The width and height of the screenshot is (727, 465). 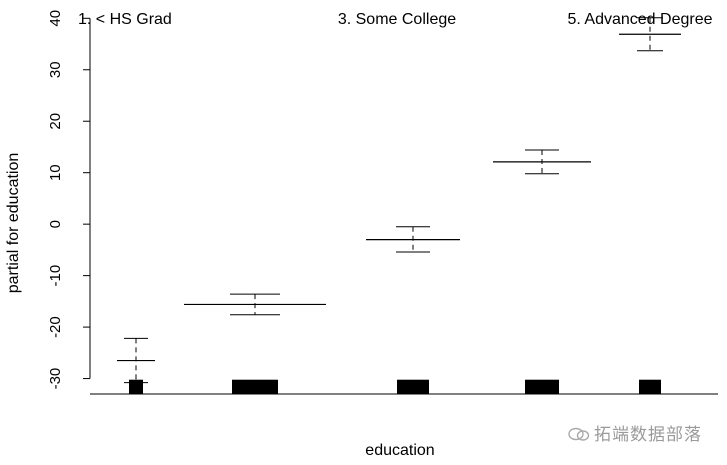 I want to click on watermark: 拓端数据部落, so click(x=635, y=432).